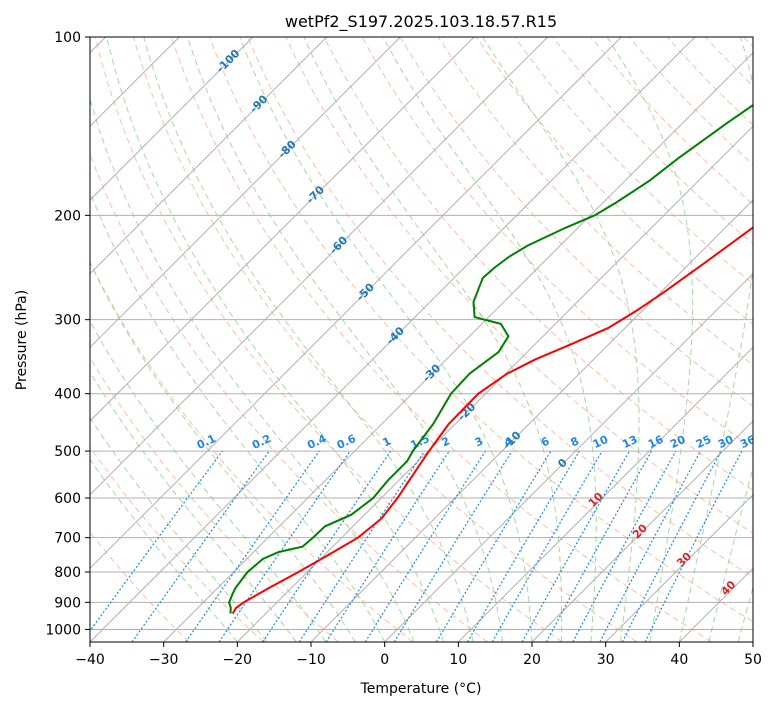 The image size is (775, 708). What do you see at coordinates (606, 660) in the screenshot?
I see `x-tick-label: 30` at bounding box center [606, 660].